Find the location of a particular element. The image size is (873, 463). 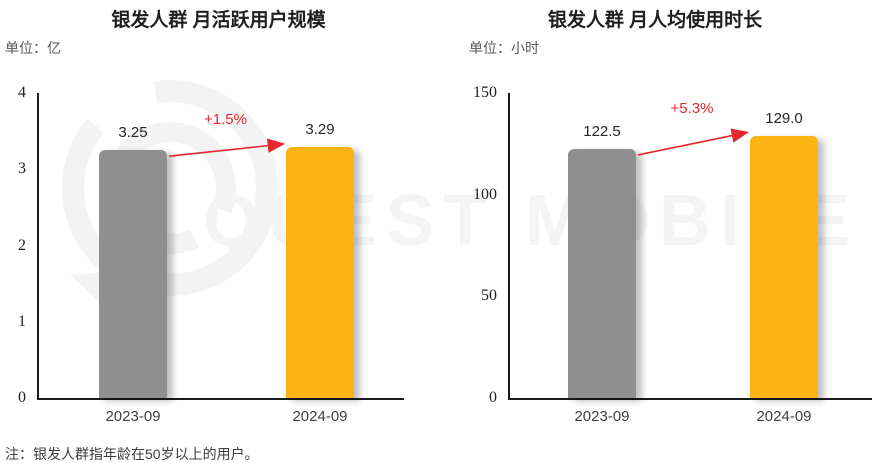

y-tick-label: 100 is located at coordinates (485, 194).